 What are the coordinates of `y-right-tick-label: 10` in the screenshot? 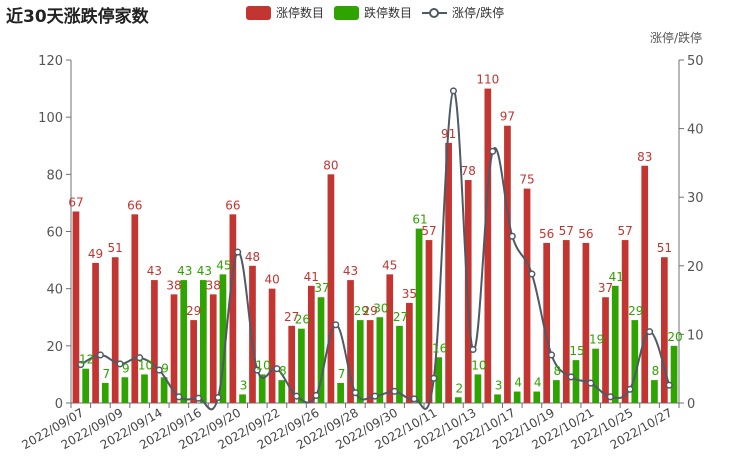 It's located at (695, 335).